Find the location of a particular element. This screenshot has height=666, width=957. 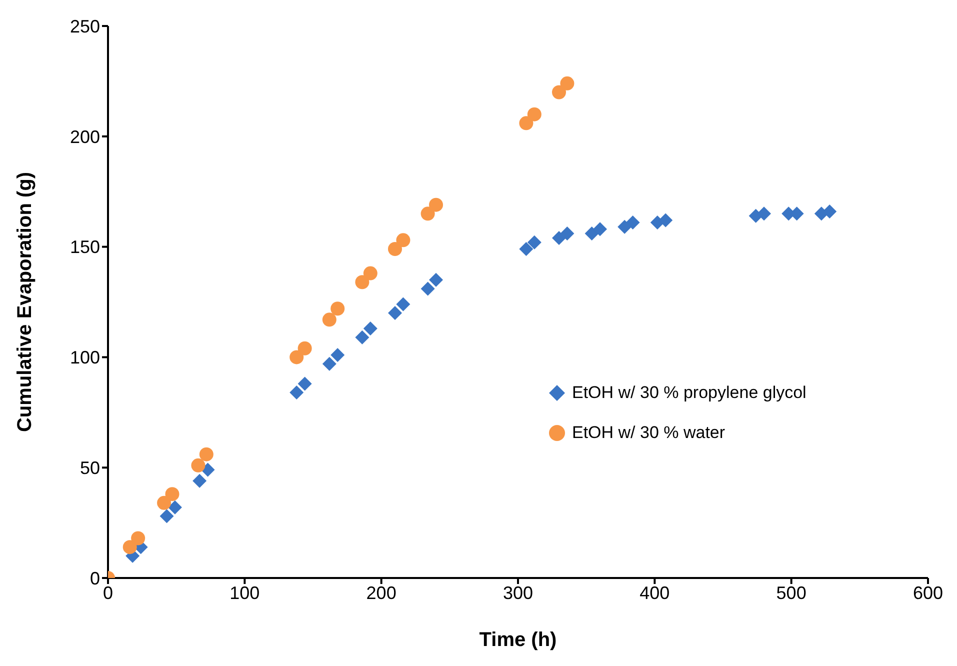

x-tick-label: 400 is located at coordinates (655, 592).